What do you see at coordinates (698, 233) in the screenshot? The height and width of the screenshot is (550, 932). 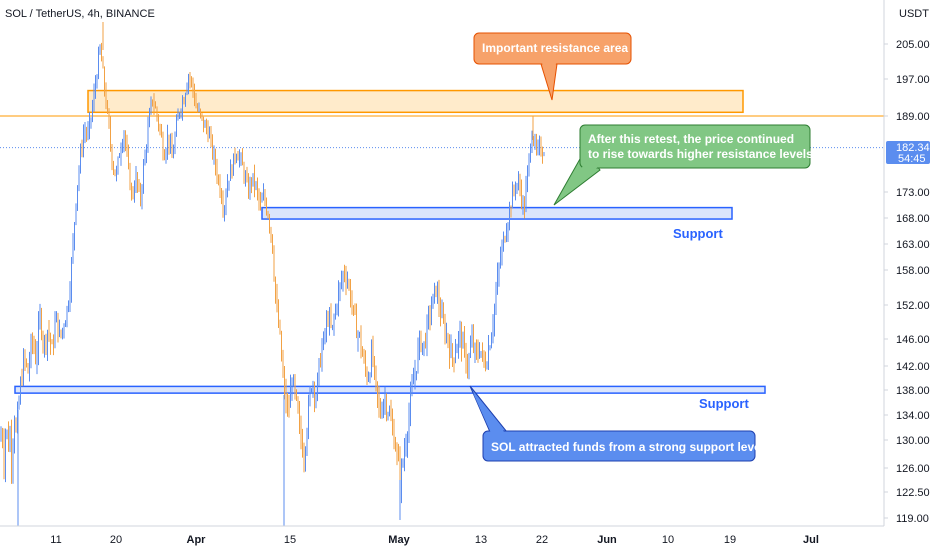 I see `support-label-upper: Support` at bounding box center [698, 233].